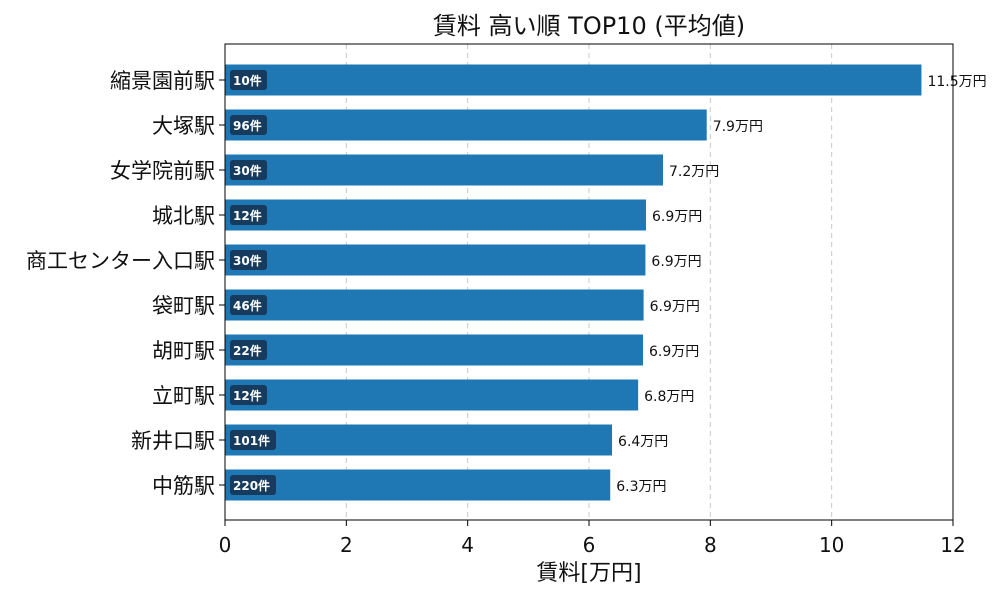  Describe the element at coordinates (225, 545) in the screenshot. I see `x-tick-label: 0` at that location.